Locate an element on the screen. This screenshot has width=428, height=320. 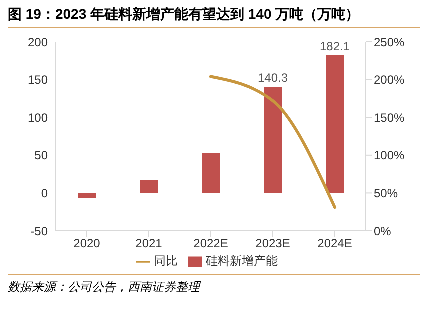
x-tick-label: 2021 is located at coordinates (149, 243).